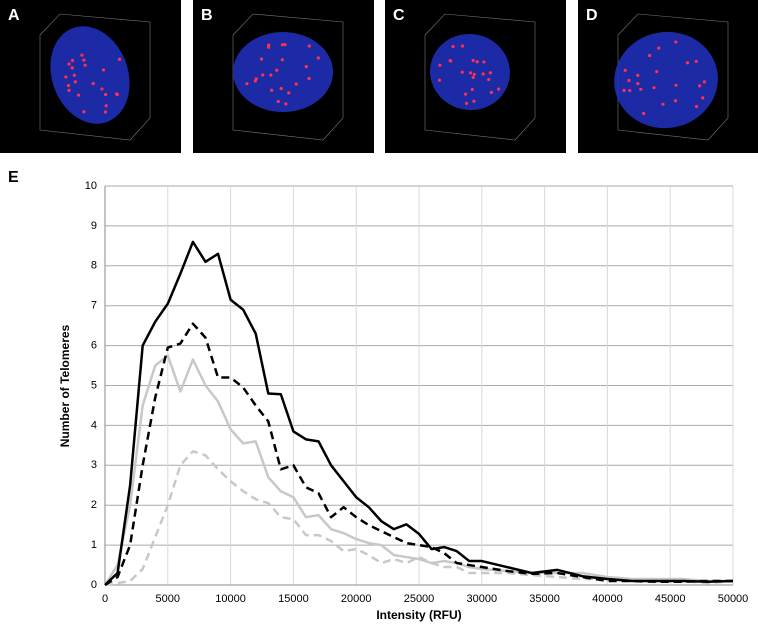  I want to click on y-tick-label: 6, so click(94, 346).